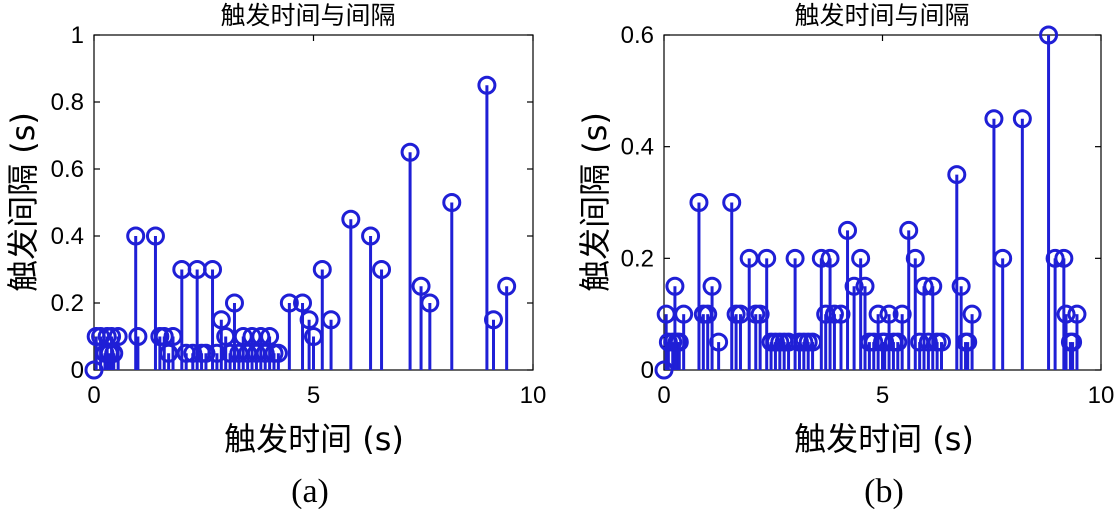  What do you see at coordinates (884, 491) in the screenshot?
I see `panel-label: (b)` at bounding box center [884, 491].